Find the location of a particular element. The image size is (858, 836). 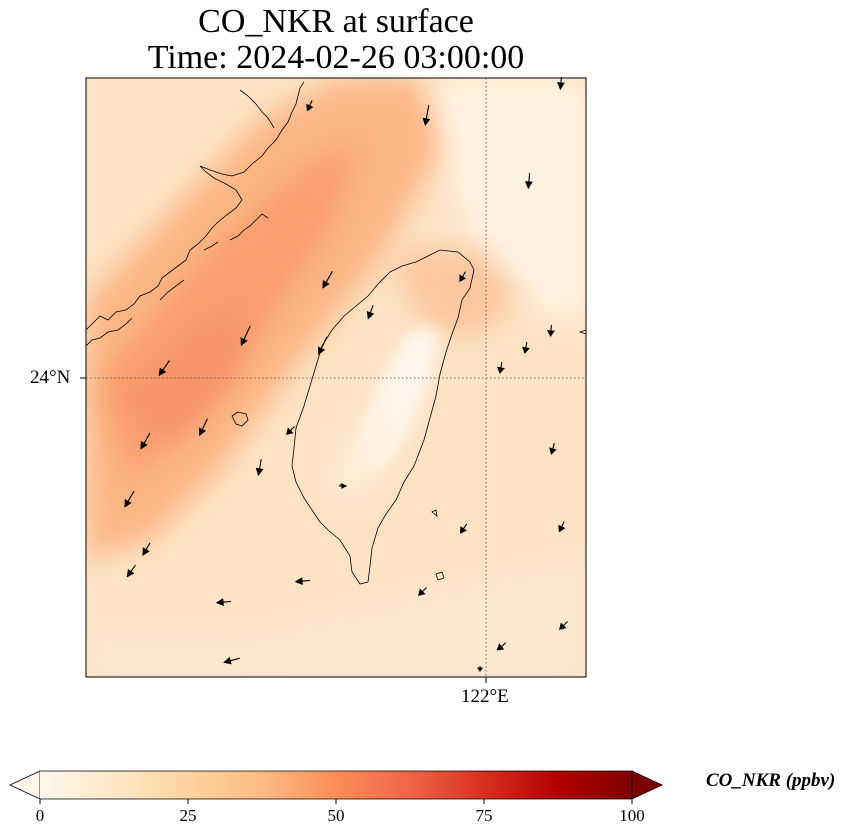

colorbar-tick: 0 is located at coordinates (40, 815).